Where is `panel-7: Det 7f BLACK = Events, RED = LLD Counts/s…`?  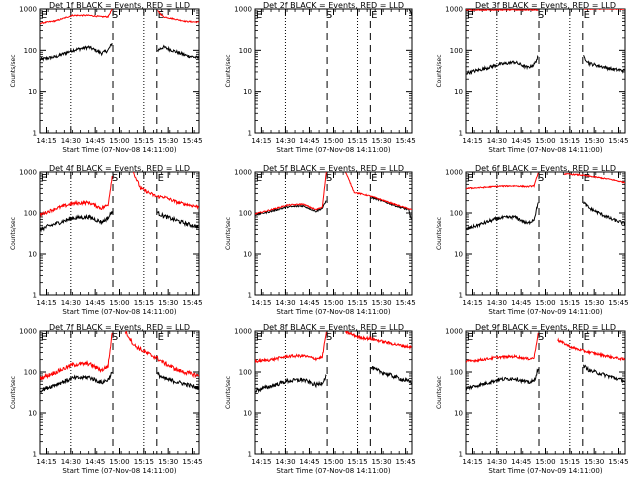
panel-7: Det 7f BLACK = Events, RED = LLD Counts/s… is located at coordinates (106, 399).